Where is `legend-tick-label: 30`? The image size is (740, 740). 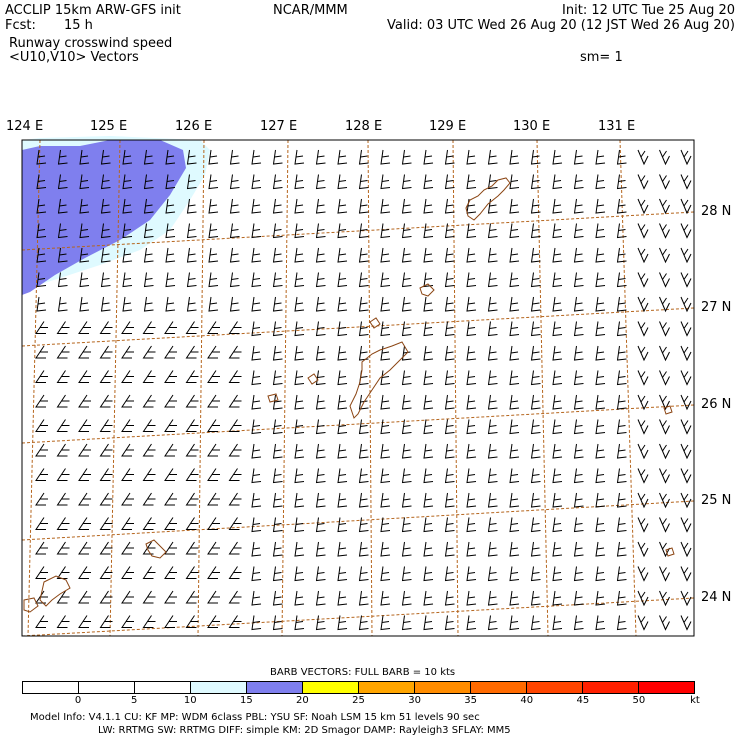
legend-tick-label: 30 is located at coordinates (414, 700).